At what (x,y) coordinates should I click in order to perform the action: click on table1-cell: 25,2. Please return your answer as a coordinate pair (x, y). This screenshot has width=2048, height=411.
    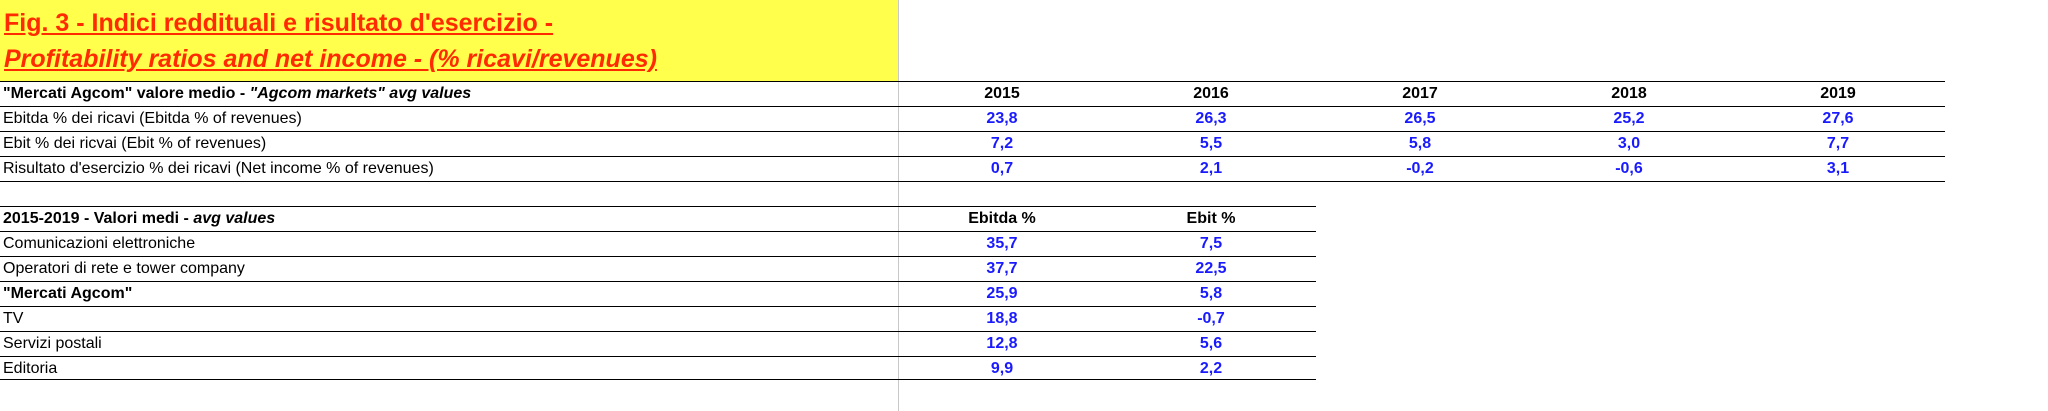
    Looking at the image, I should click on (1629, 118).